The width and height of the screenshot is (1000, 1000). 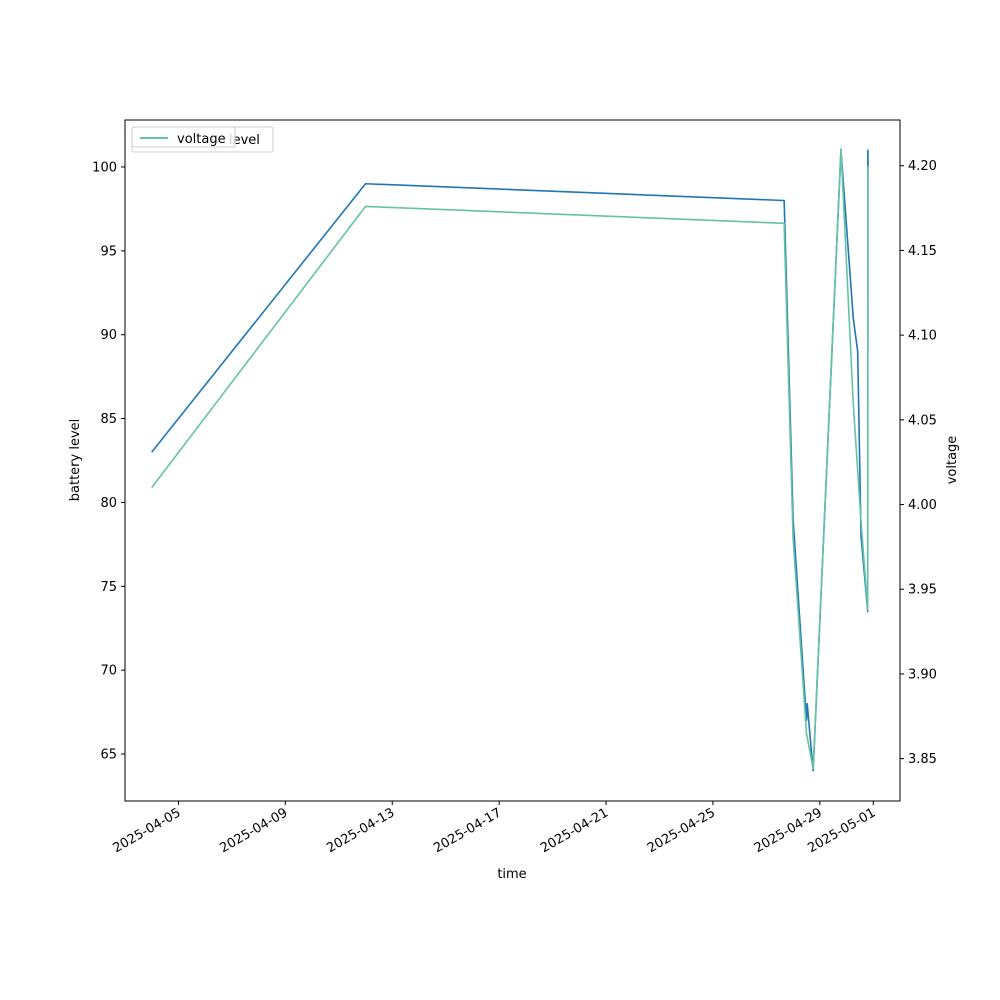 I want to click on left-y-axis-label: battery level, so click(x=75, y=460).